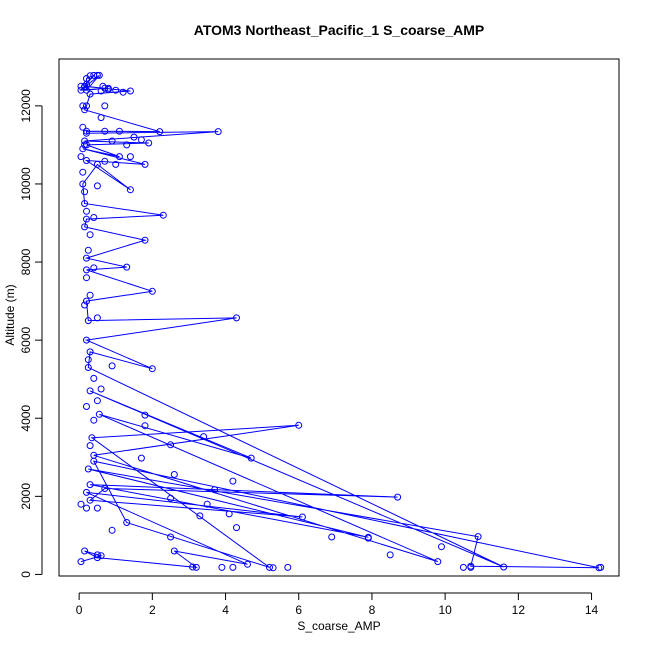  Describe the element at coordinates (26, 339) in the screenshot. I see `y-tick-label: 6000` at that location.